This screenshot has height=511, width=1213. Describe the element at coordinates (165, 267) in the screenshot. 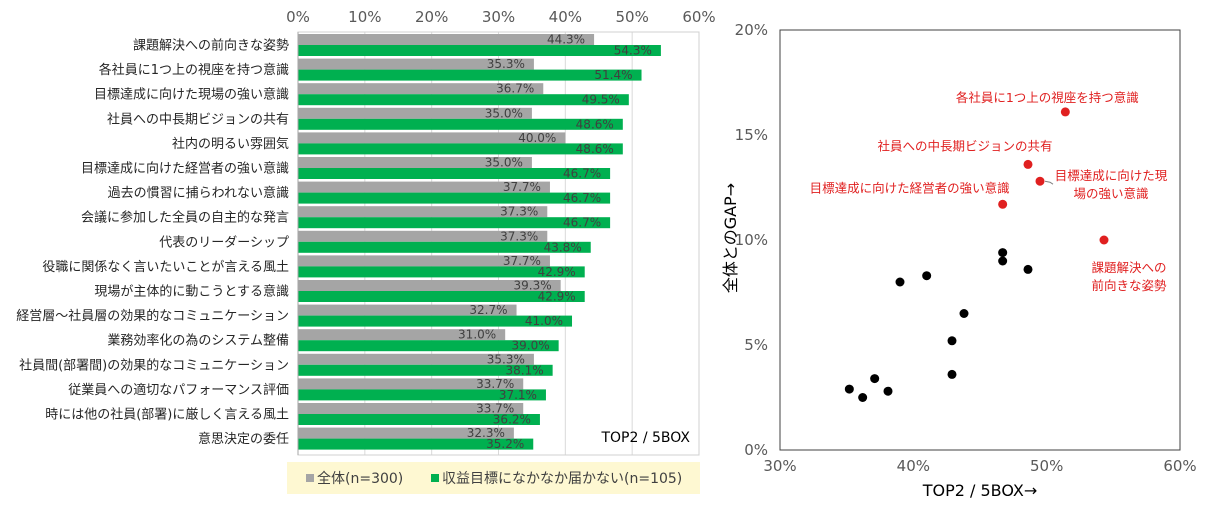

I see `bar-category-label: 役職に関係なく言いたいことが言える風土` at that location.